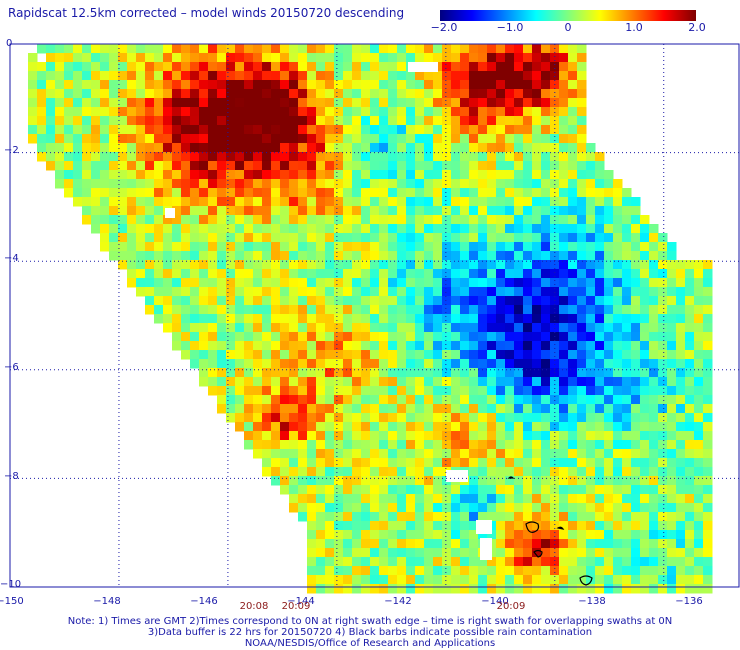  What do you see at coordinates (510, 27) in the screenshot?
I see `colorbar-tick: −1.0` at bounding box center [510, 27].